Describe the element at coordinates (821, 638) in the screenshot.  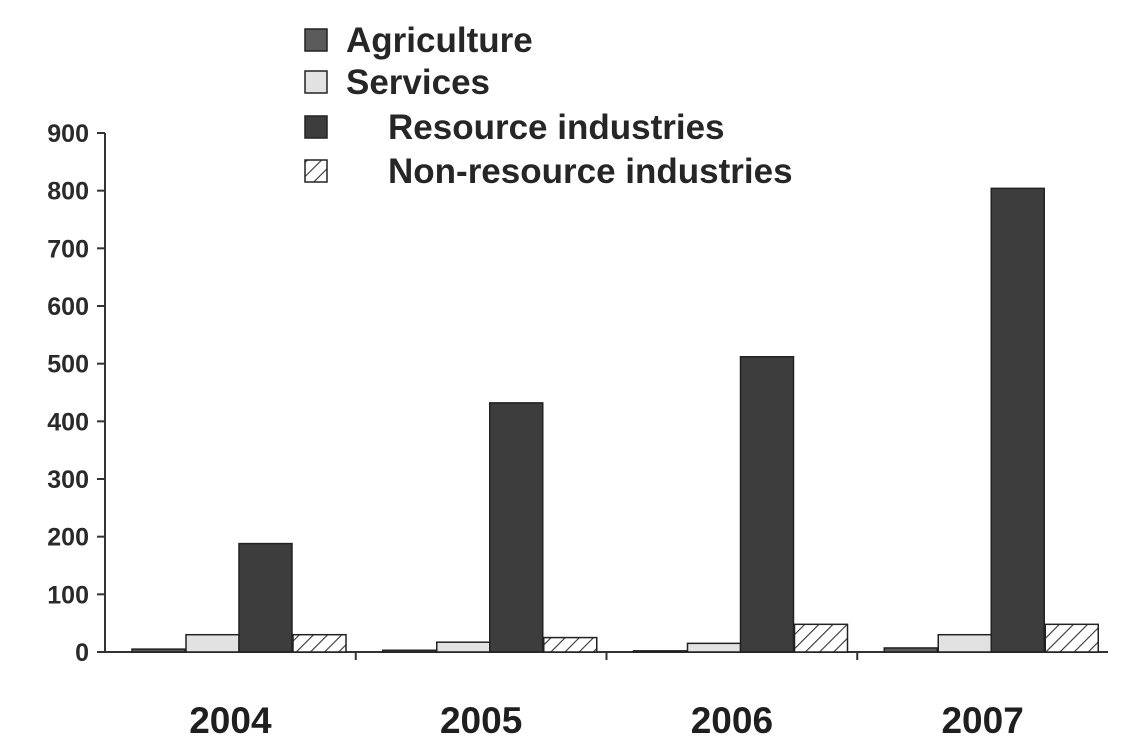
I see `bar-non-resource-industries-2006` at that location.